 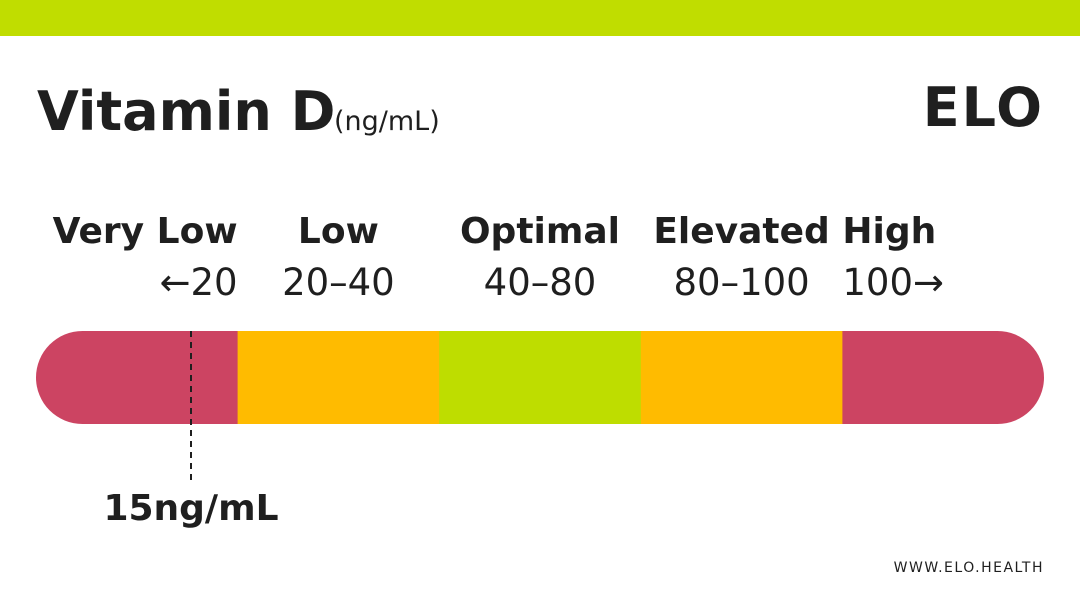 I want to click on segment-range: 100→, so click(x=893, y=282).